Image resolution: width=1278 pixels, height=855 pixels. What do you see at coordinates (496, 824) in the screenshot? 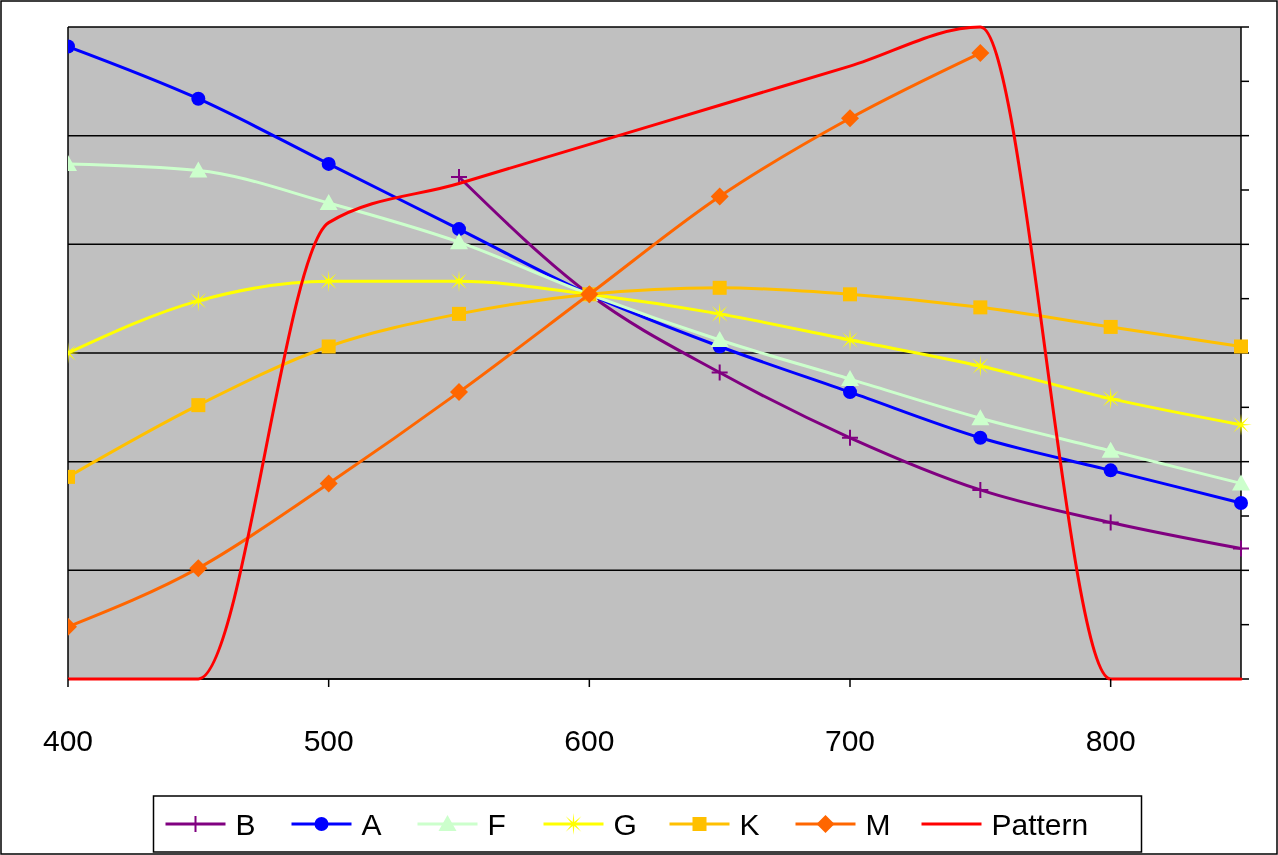
I see `legend-label: F` at bounding box center [496, 824].